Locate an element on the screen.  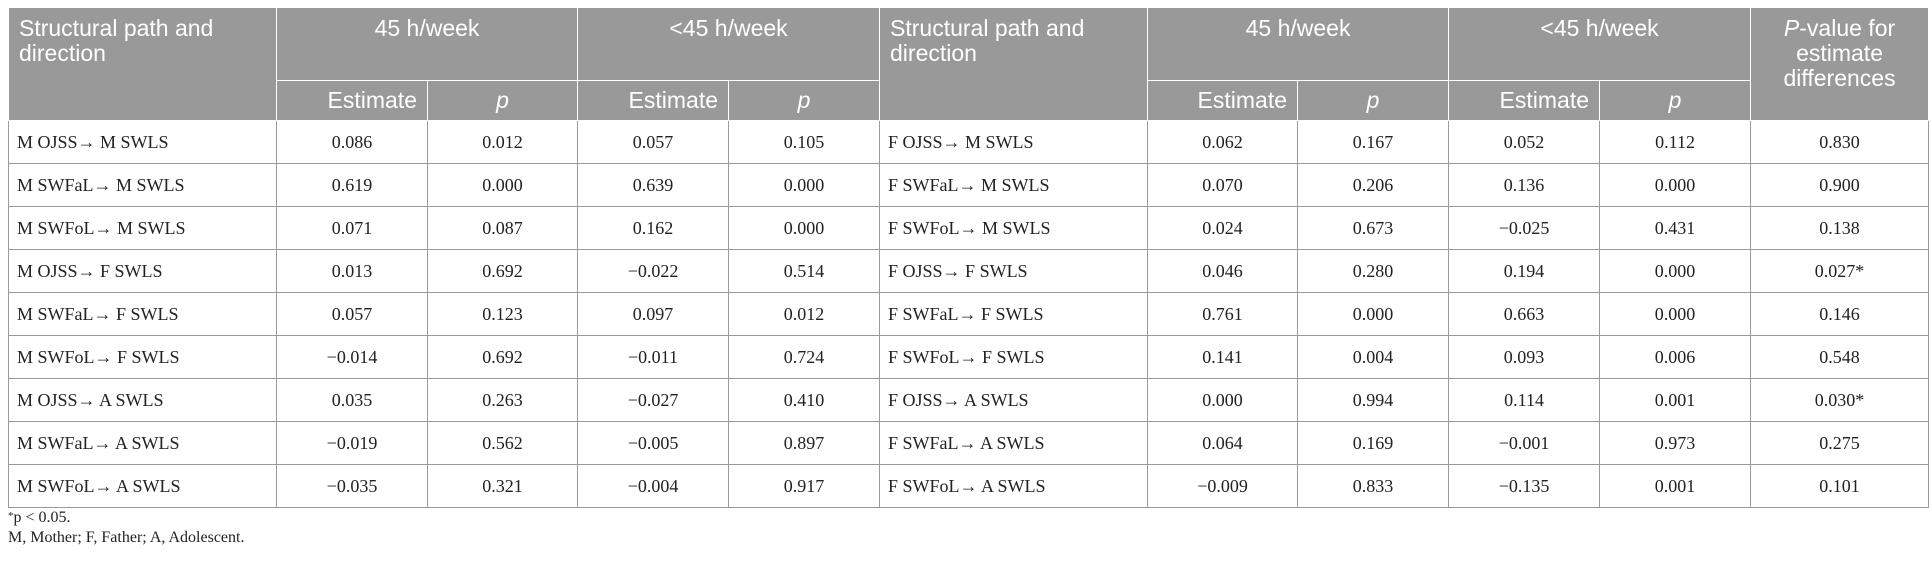
cell-value: 0.167 is located at coordinates (1373, 142).